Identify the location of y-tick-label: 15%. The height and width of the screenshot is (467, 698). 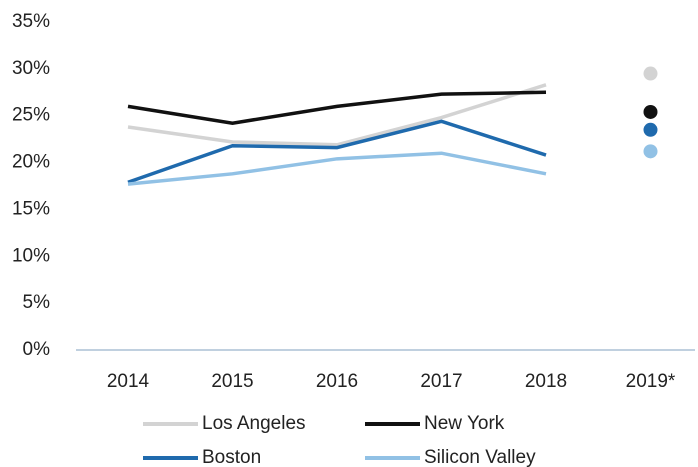
(31, 208).